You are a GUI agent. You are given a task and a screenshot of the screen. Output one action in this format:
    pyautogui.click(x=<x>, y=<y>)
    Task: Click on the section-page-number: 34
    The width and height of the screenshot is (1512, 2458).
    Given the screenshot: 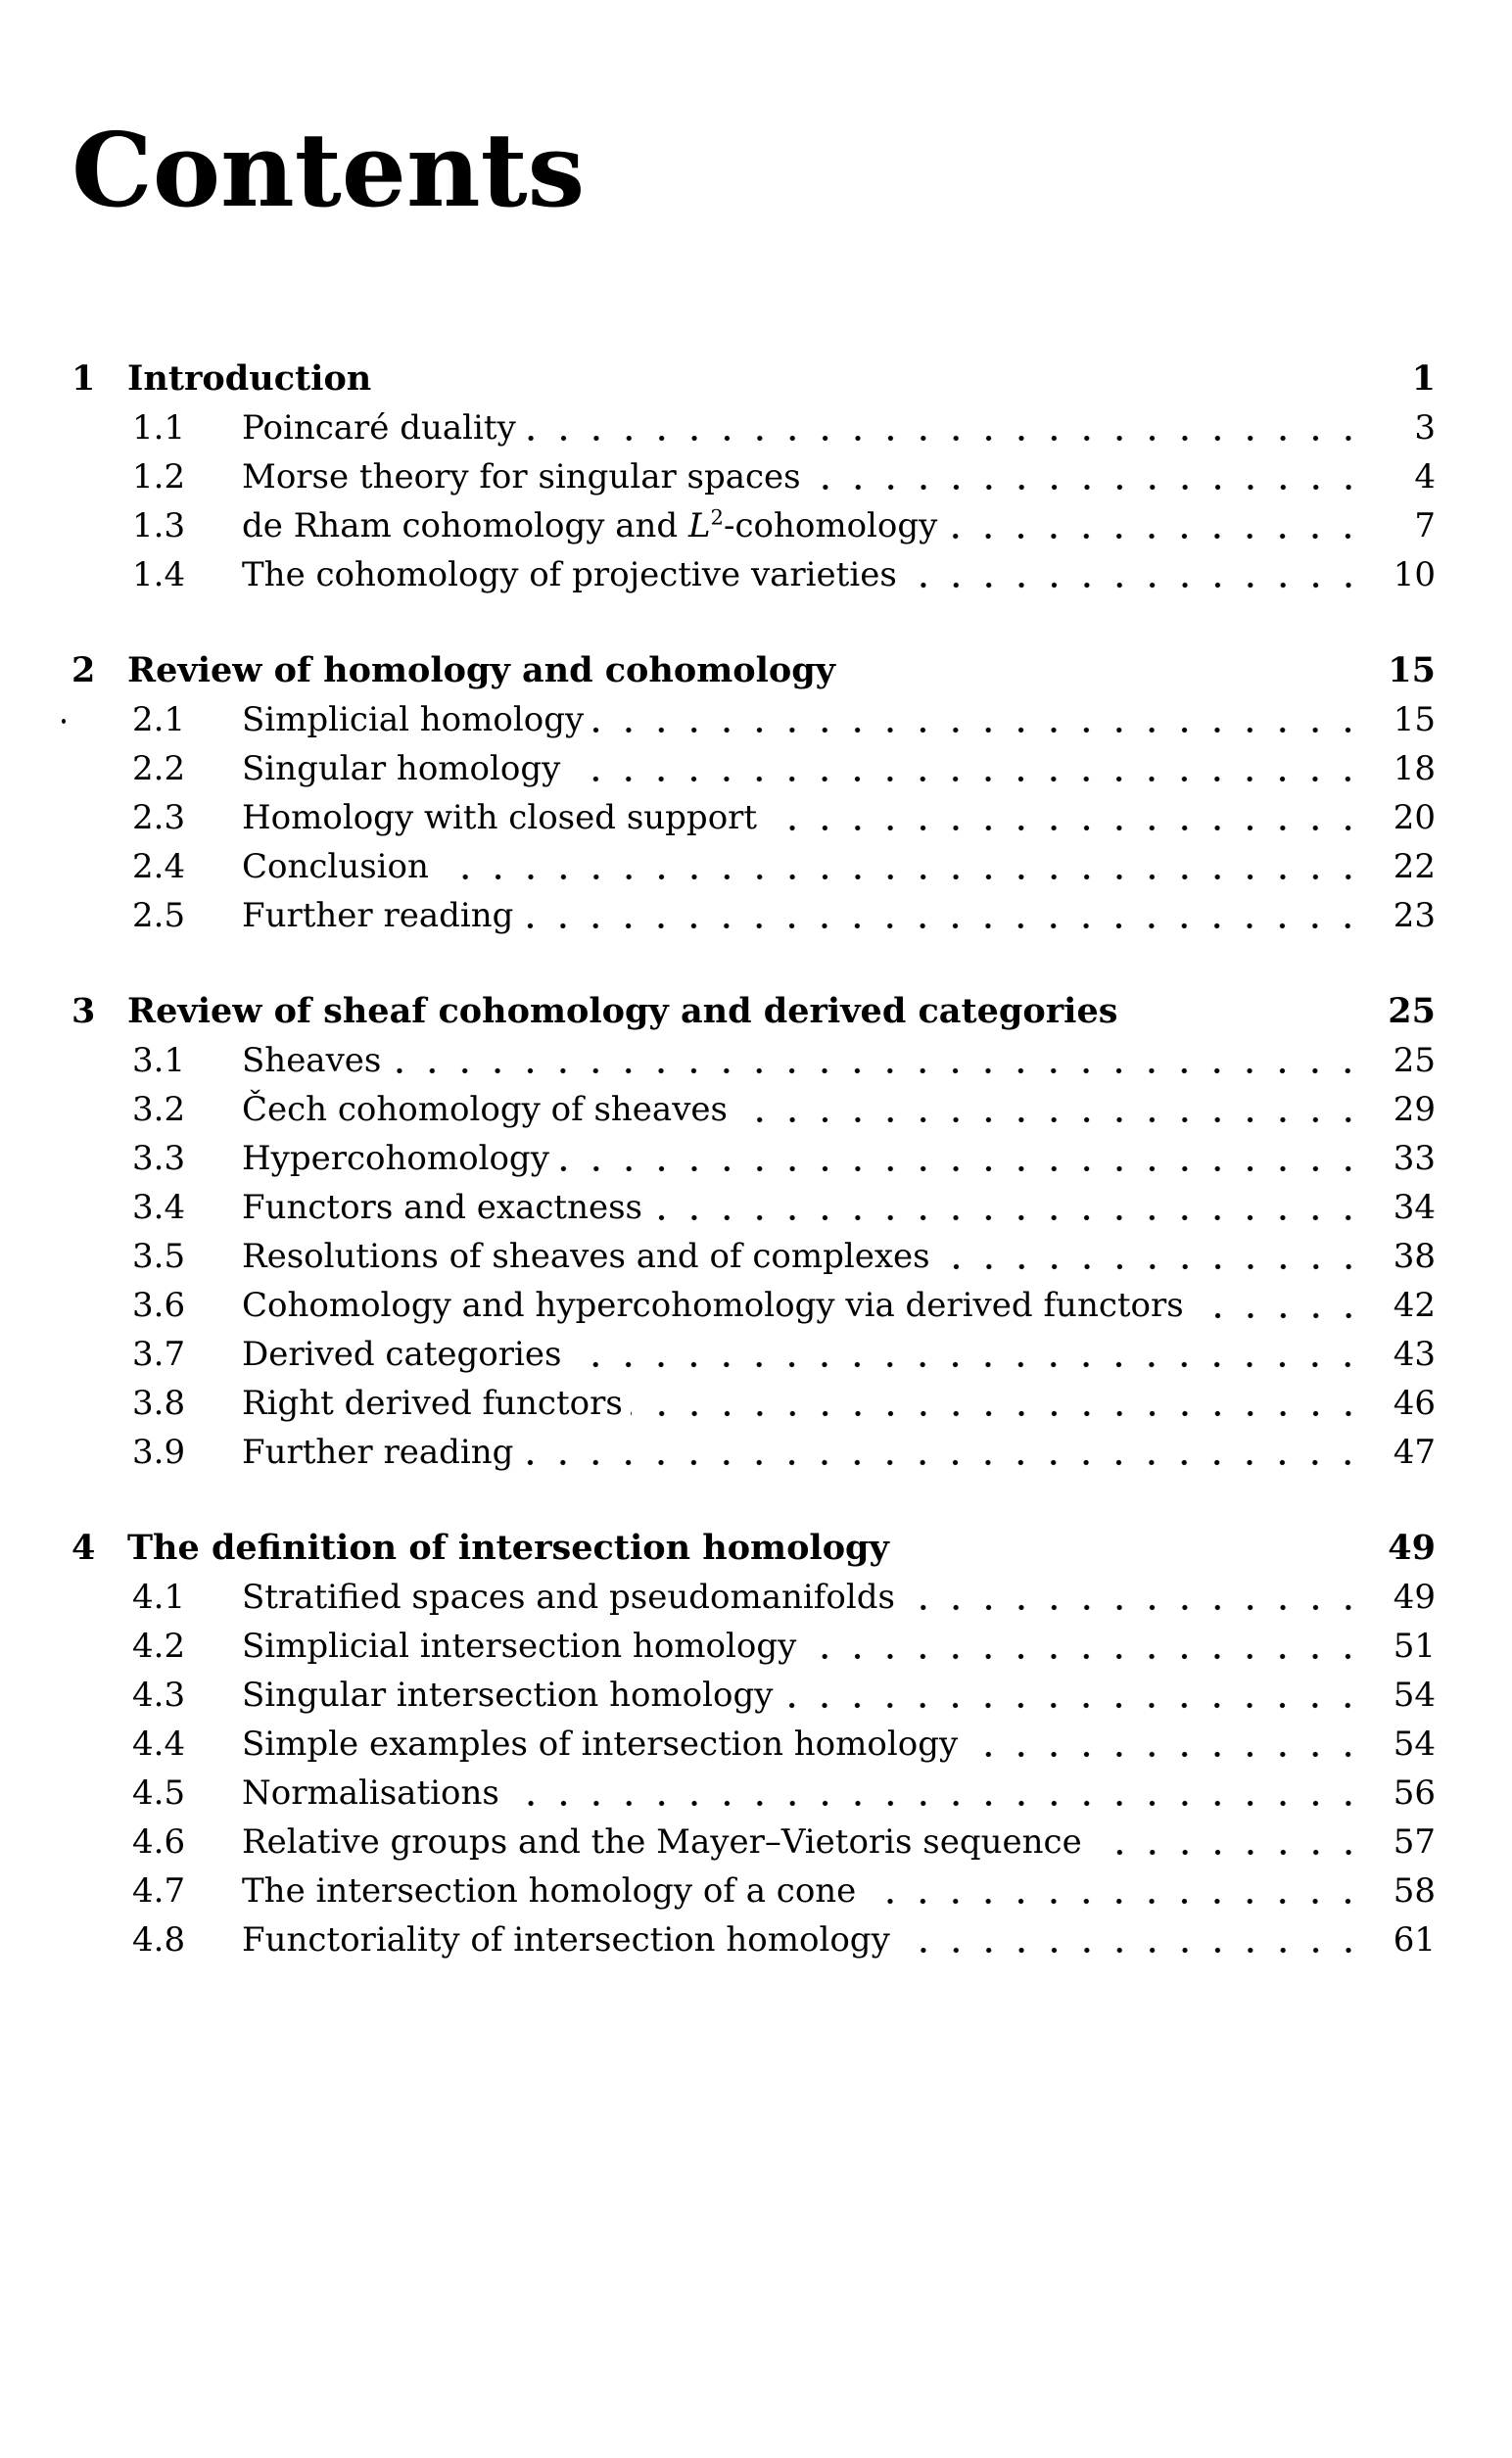 What is the action you would take?
    pyautogui.click(x=1394, y=1207)
    